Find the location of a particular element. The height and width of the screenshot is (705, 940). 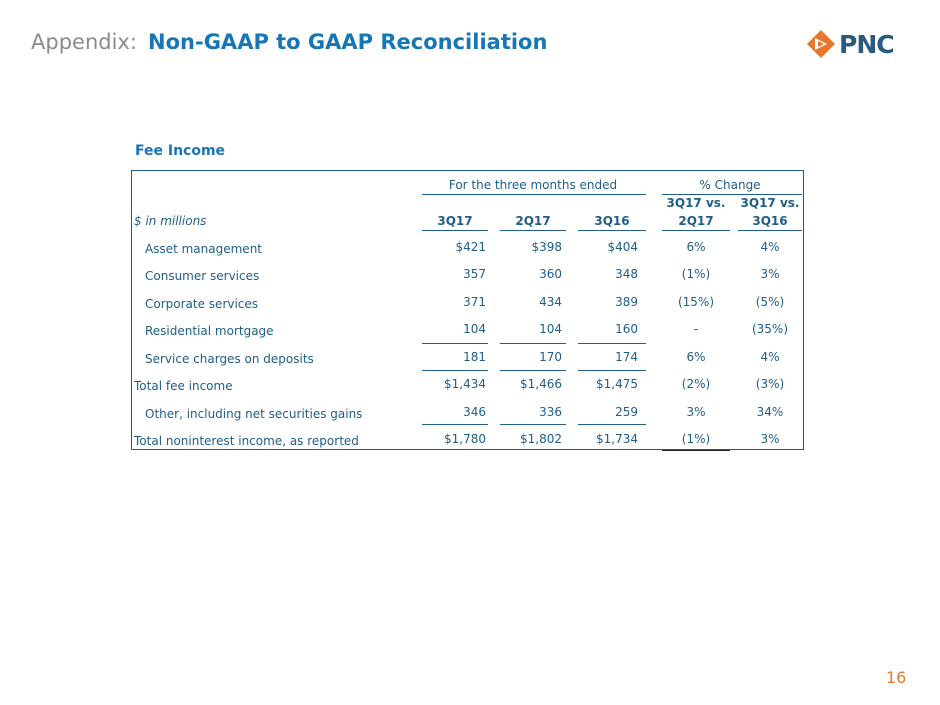

row-label: Service charges on deposits is located at coordinates (229, 359).